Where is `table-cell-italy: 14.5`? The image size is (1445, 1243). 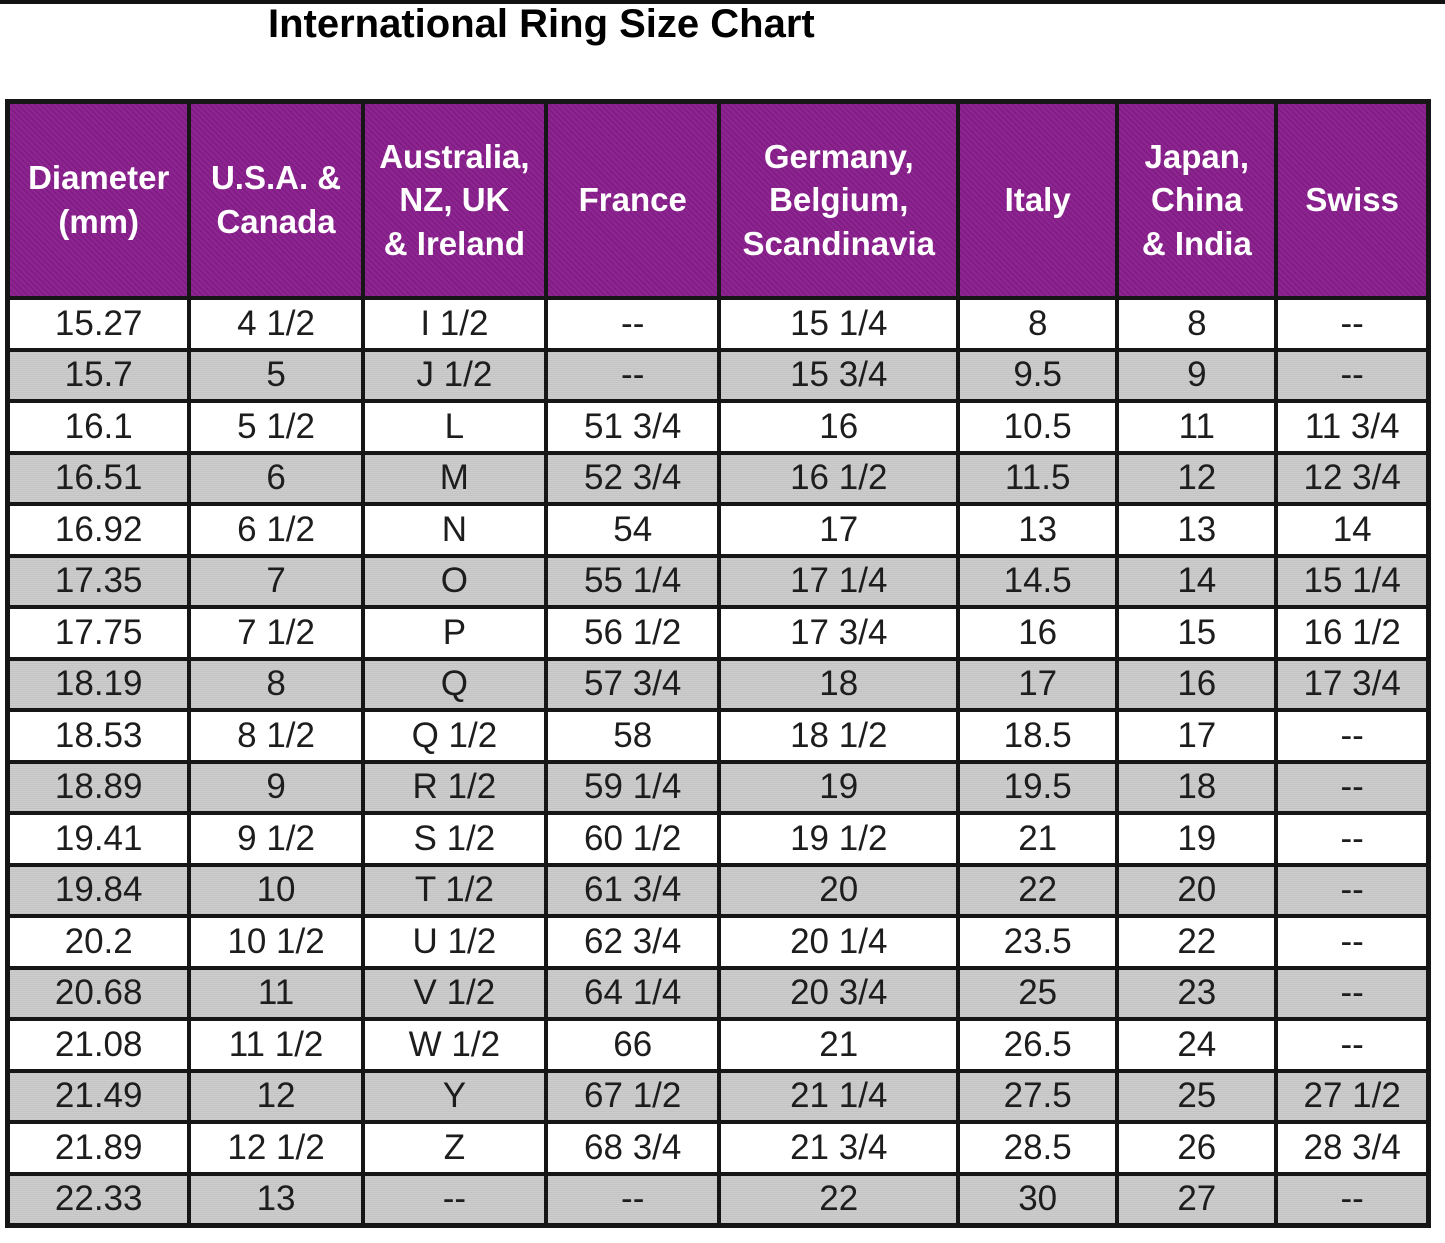 table-cell-italy: 14.5 is located at coordinates (1038, 581).